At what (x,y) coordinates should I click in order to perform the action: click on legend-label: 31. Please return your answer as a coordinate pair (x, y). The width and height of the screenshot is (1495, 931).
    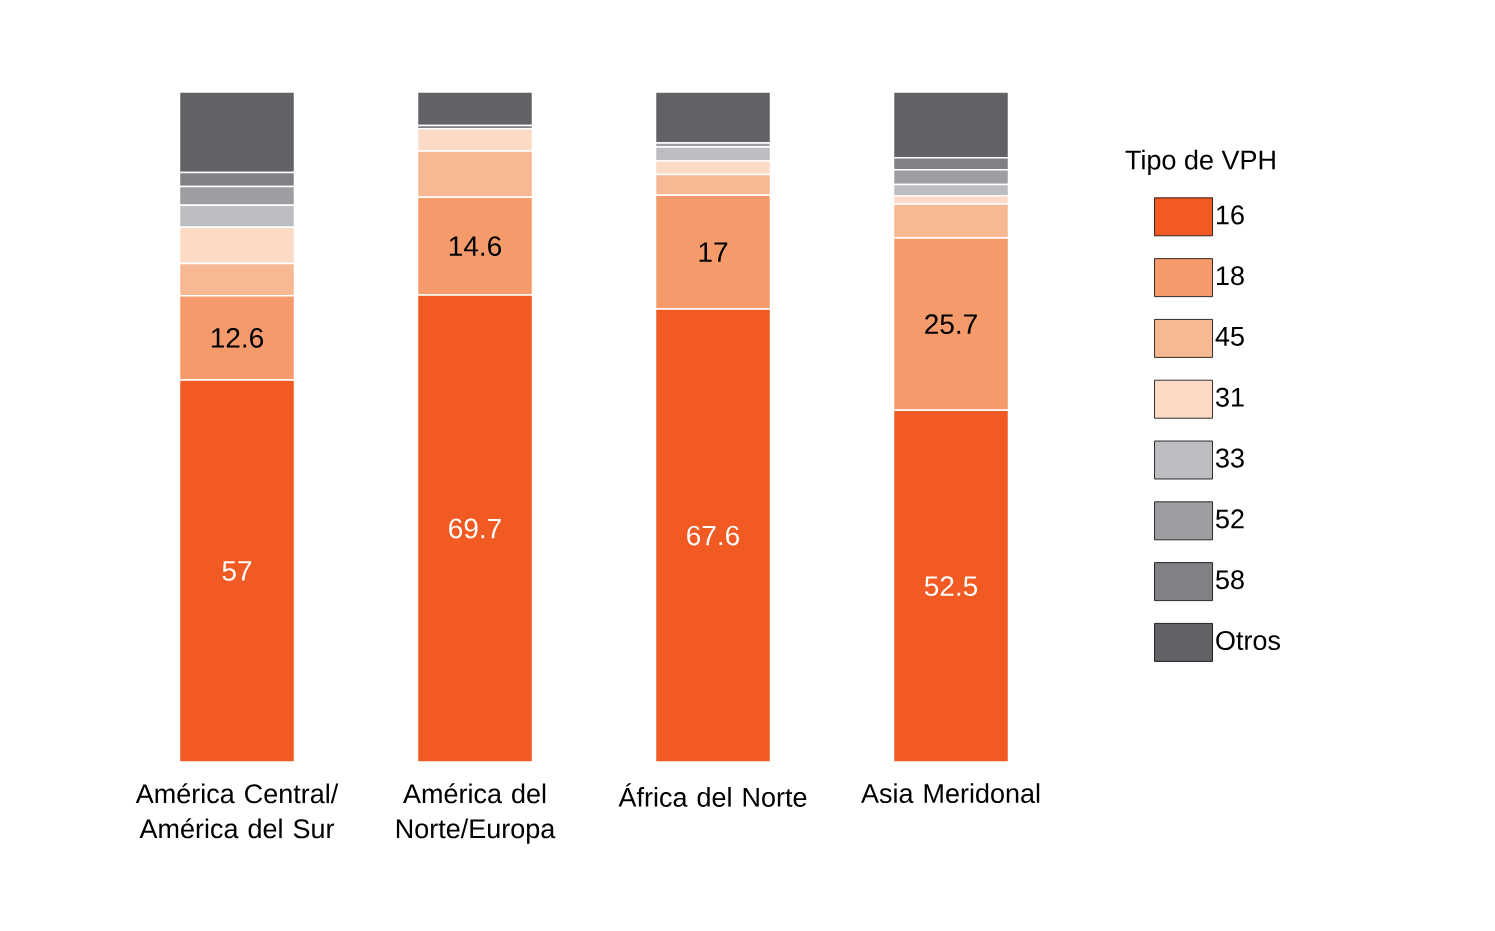
    Looking at the image, I should click on (1229, 397).